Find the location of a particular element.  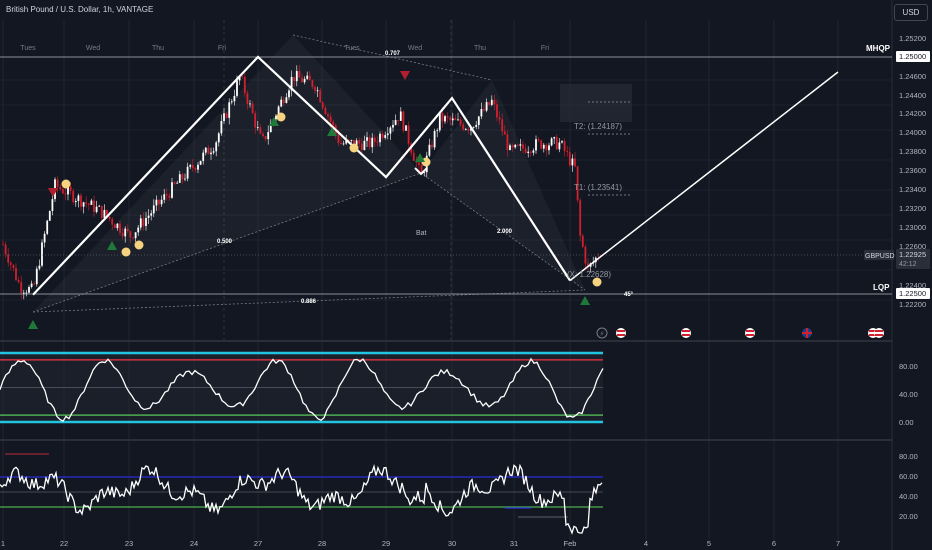

time-tick: 29 is located at coordinates (386, 543).